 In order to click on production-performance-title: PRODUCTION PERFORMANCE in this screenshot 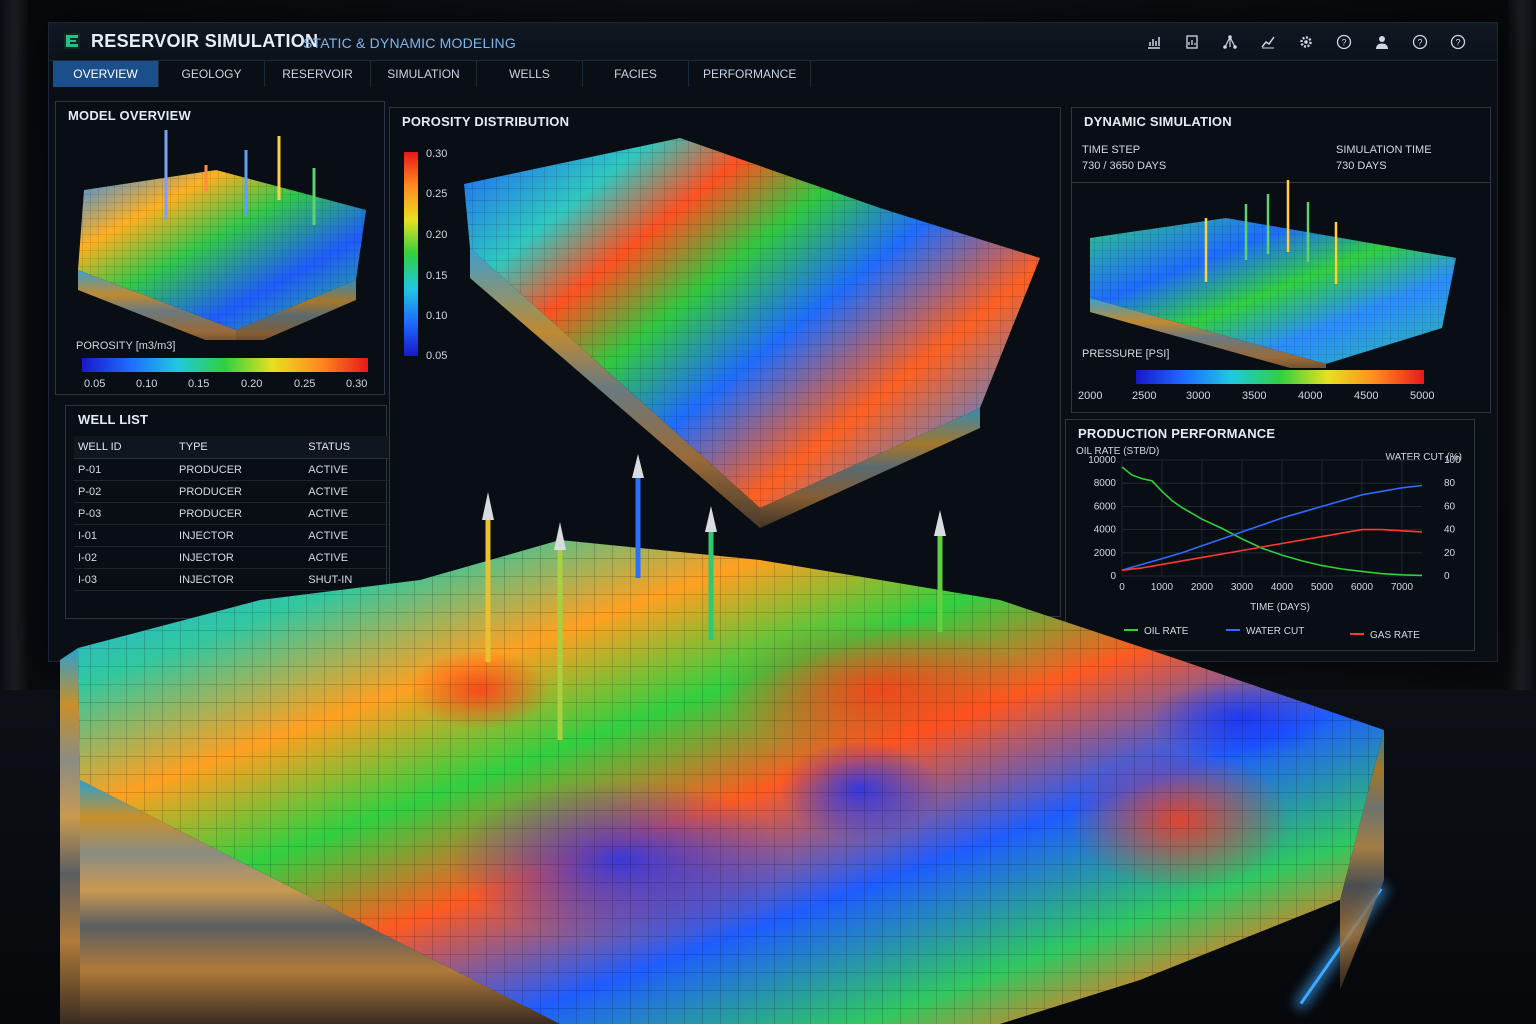, I will do `click(1177, 433)`.